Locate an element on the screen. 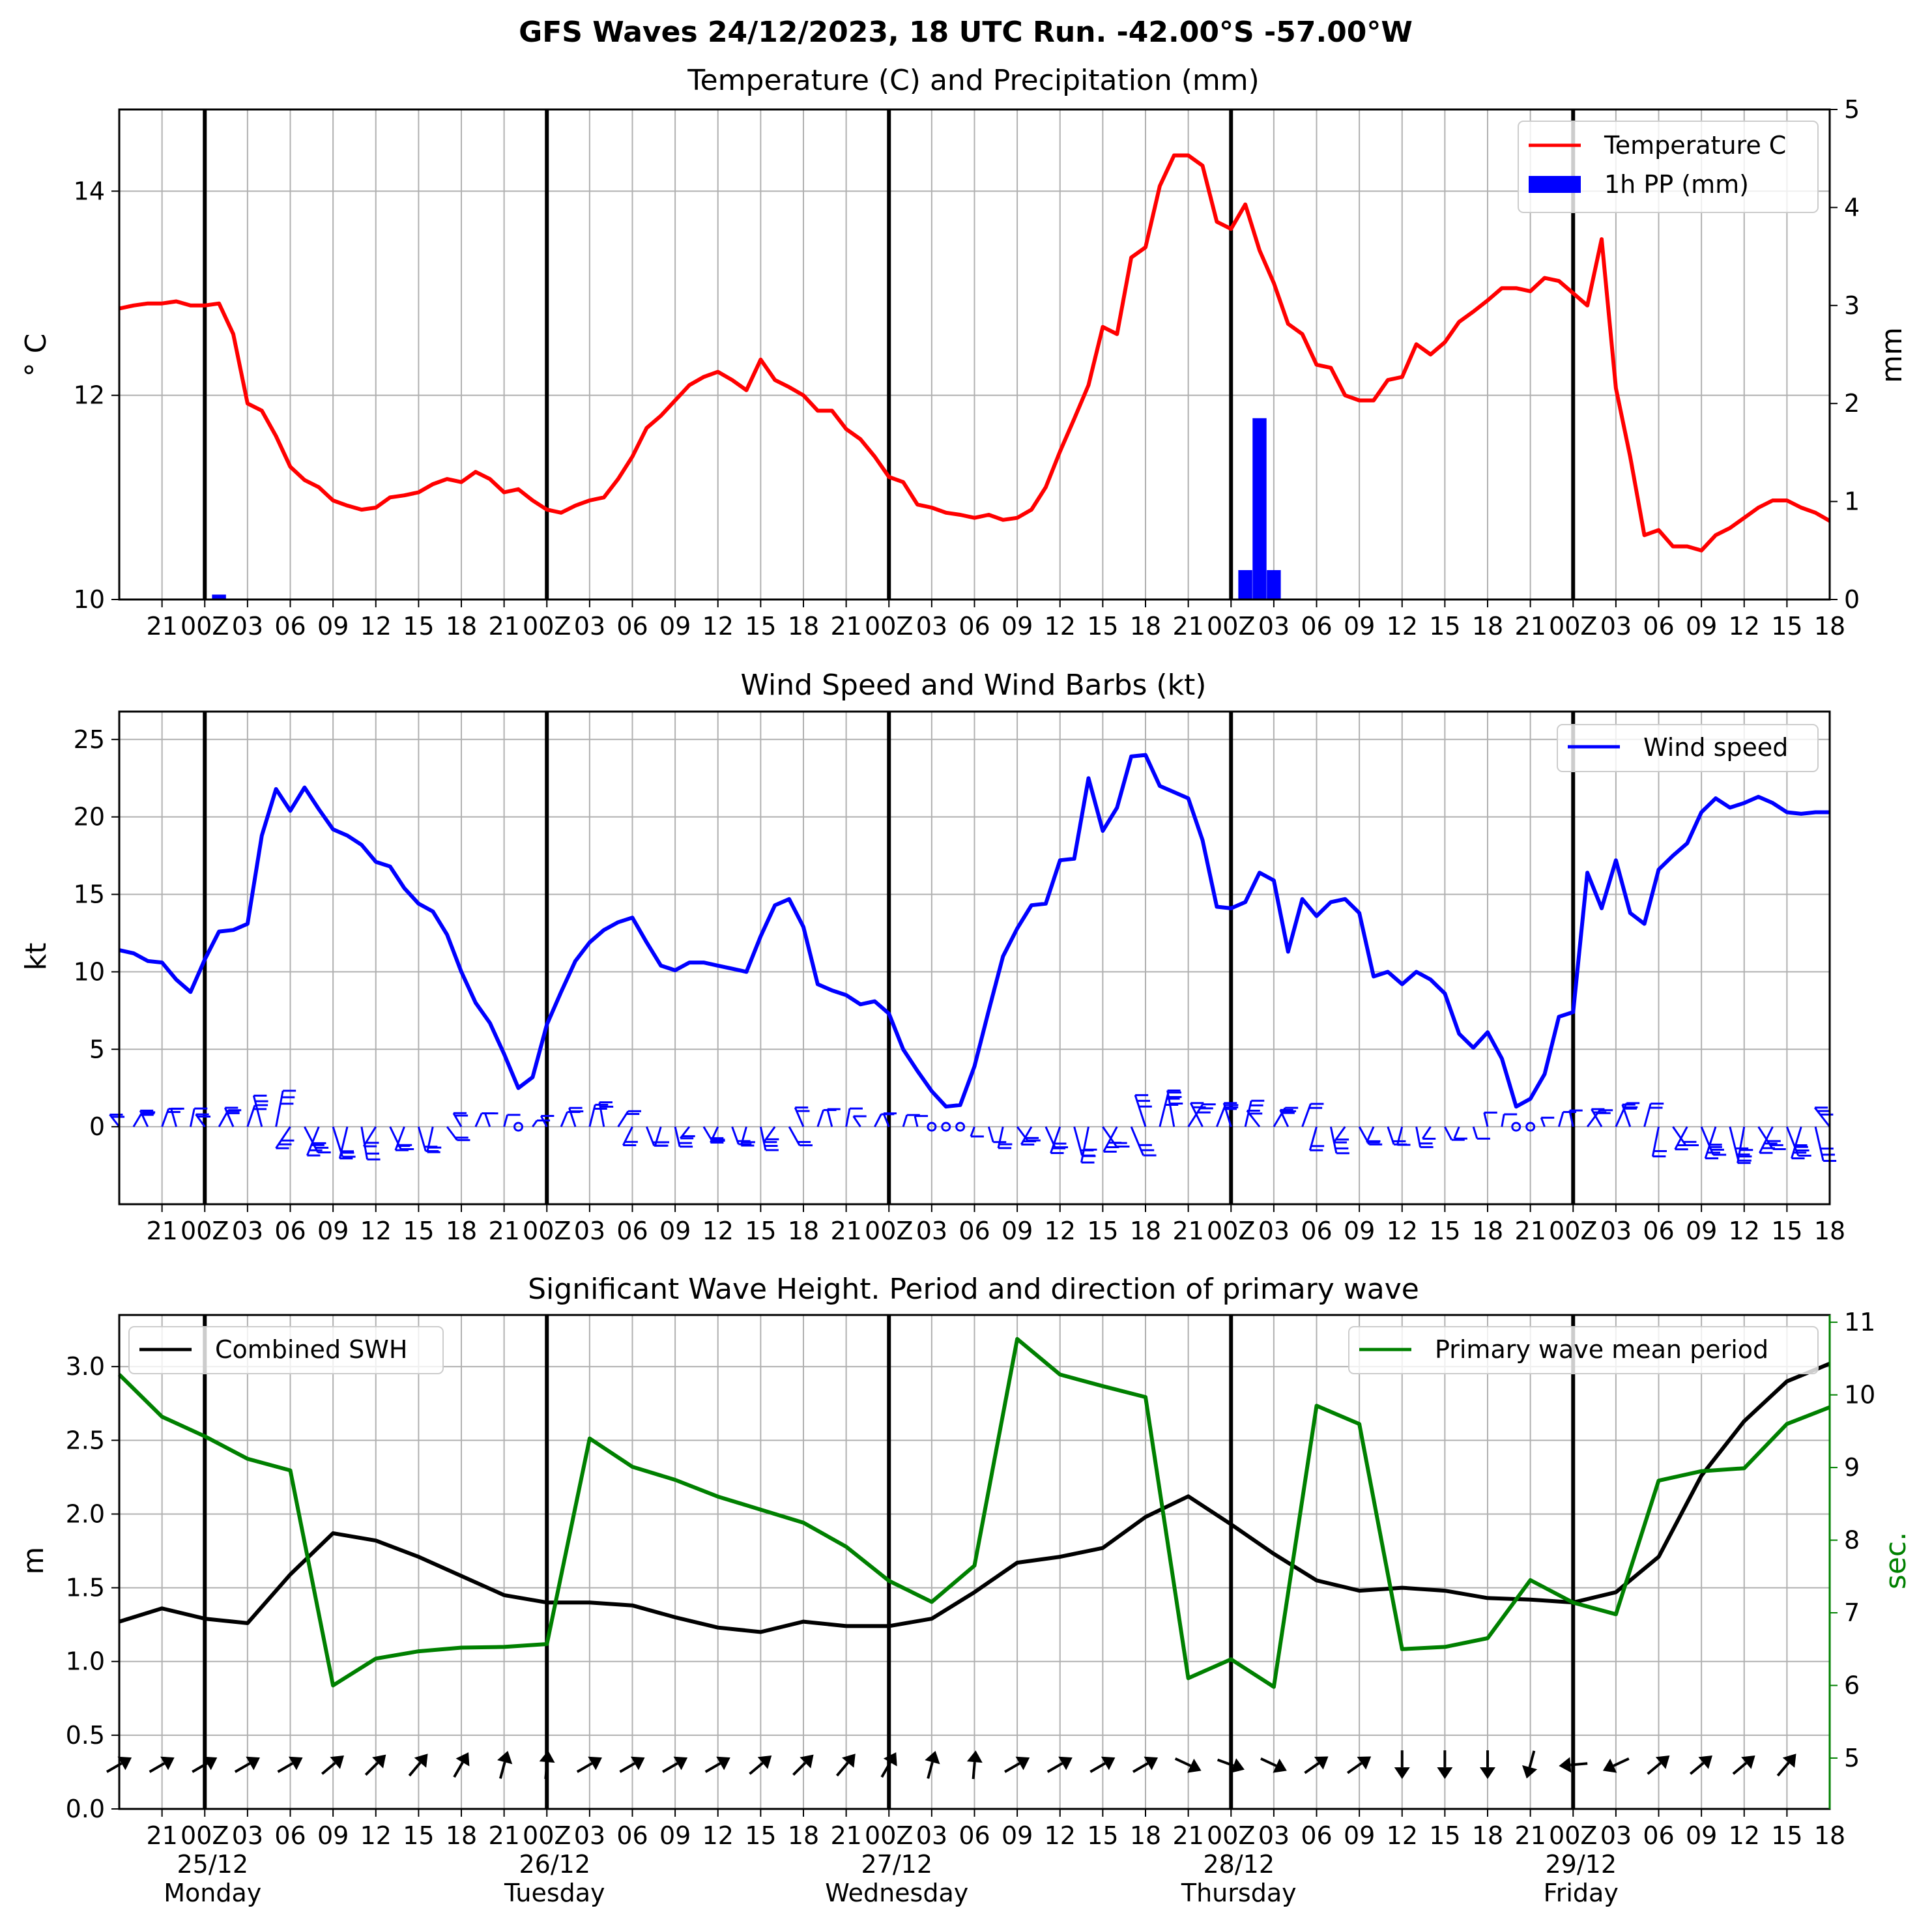  swh-legend: Combined SWH is located at coordinates (286, 1350).